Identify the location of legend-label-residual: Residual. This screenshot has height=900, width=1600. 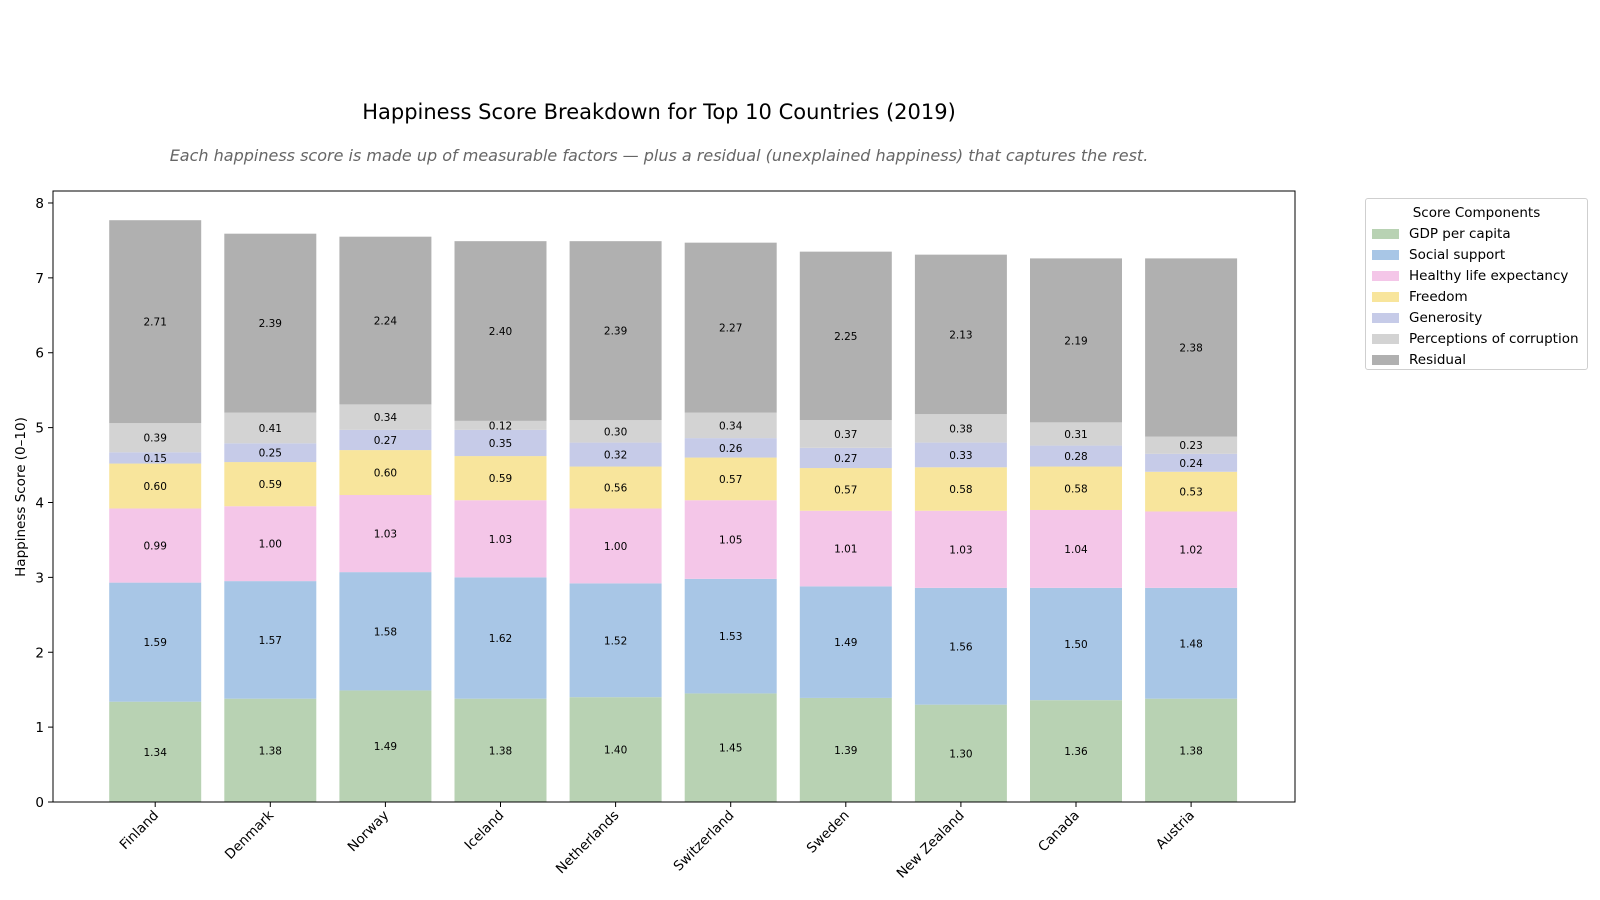
(1438, 359).